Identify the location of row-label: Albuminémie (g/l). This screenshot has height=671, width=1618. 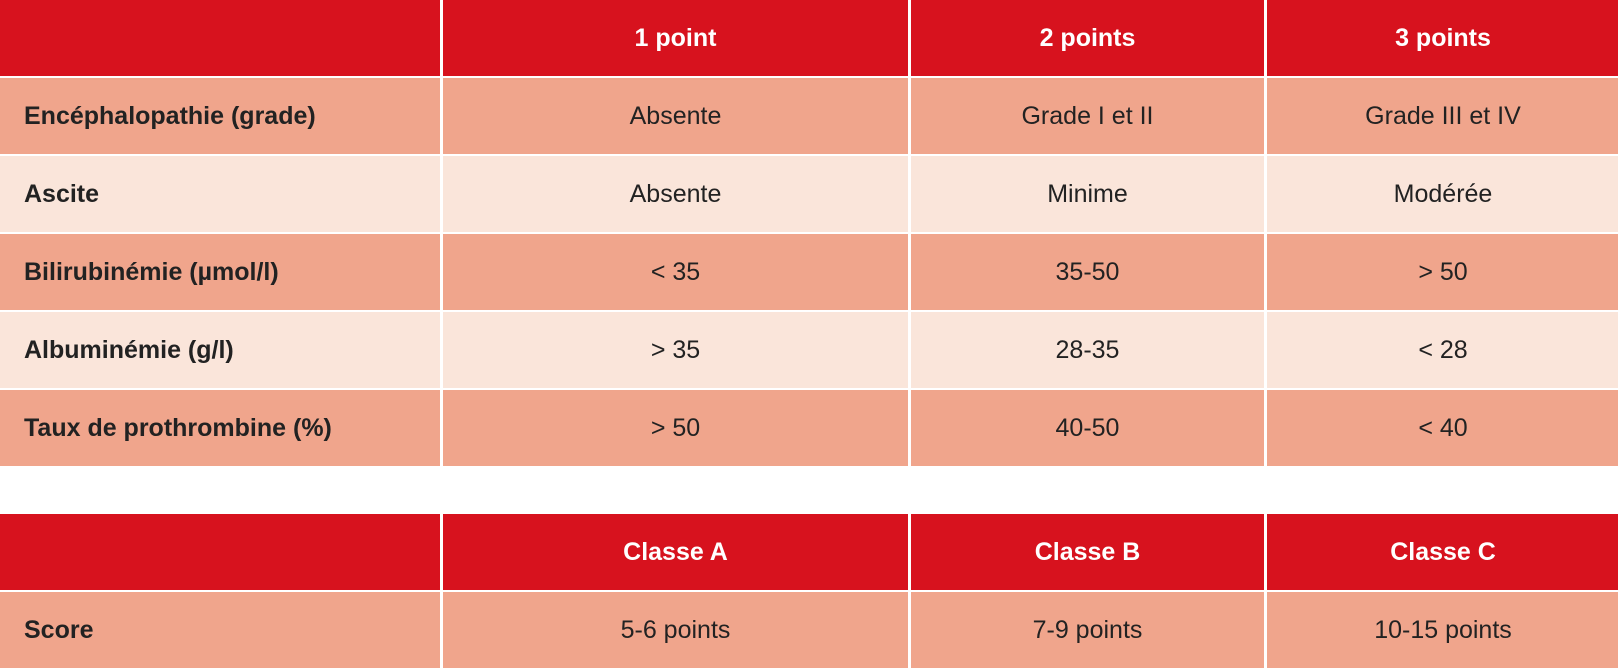
(220, 350).